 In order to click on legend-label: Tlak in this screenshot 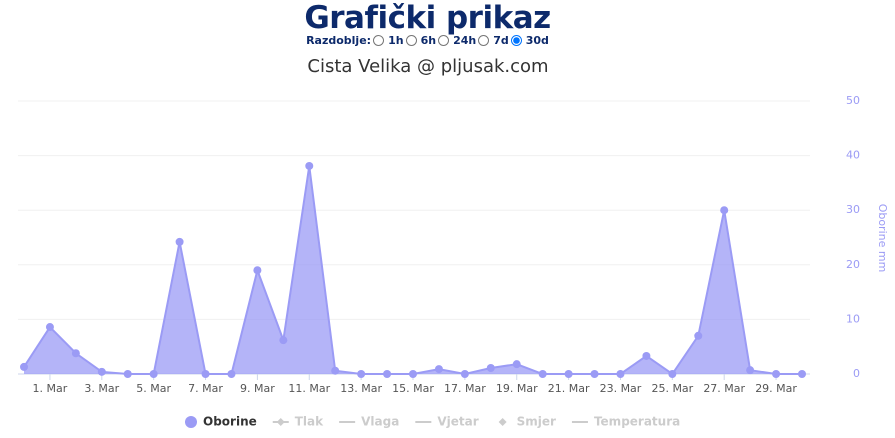, I will do `click(309, 422)`.